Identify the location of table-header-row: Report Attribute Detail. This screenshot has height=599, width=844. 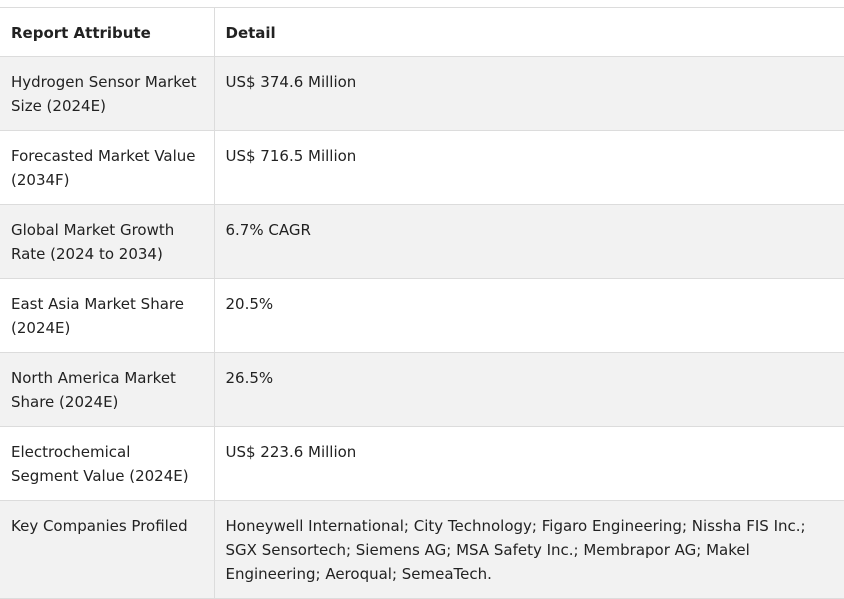
(422, 32).